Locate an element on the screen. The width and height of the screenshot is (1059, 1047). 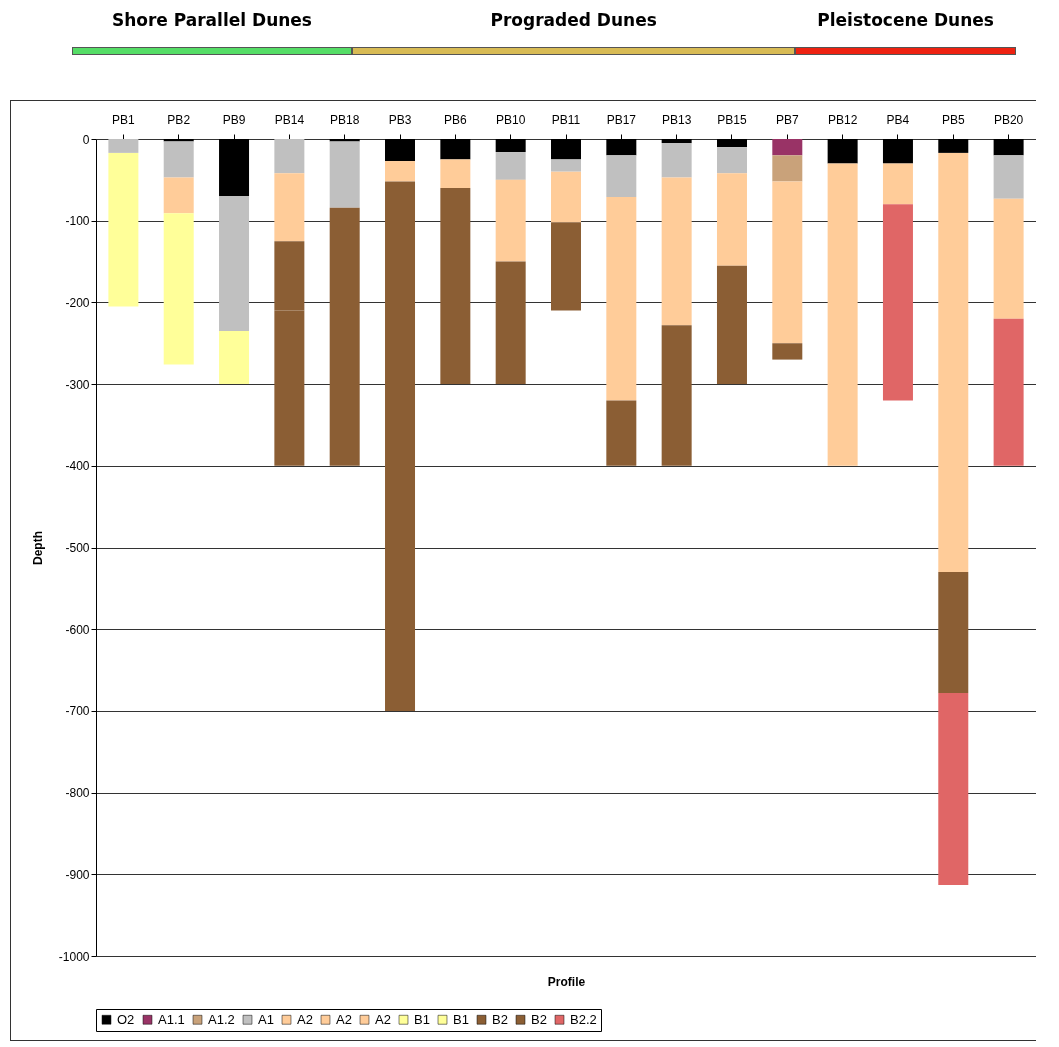
legend-label: A1.2 is located at coordinates (221, 1019).